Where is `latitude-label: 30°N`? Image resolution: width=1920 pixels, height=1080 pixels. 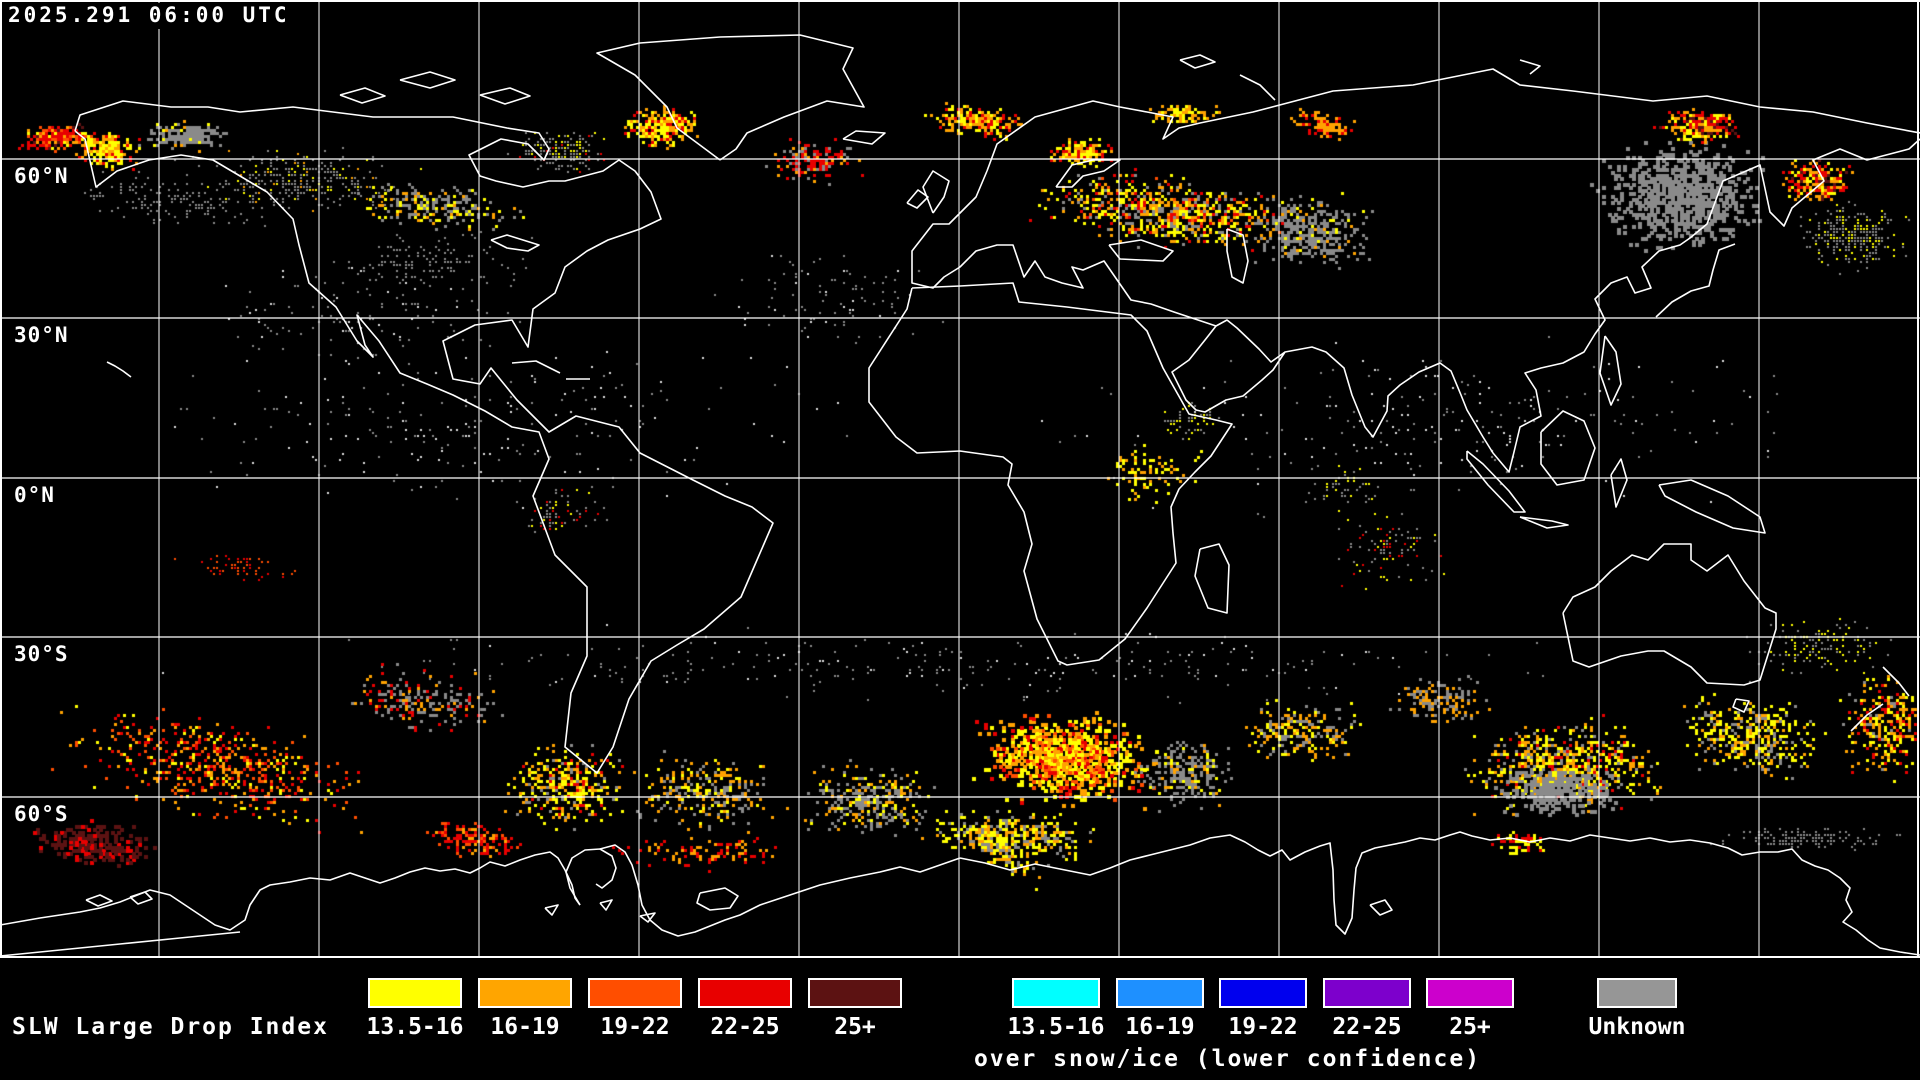 latitude-label: 30°N is located at coordinates (41, 335).